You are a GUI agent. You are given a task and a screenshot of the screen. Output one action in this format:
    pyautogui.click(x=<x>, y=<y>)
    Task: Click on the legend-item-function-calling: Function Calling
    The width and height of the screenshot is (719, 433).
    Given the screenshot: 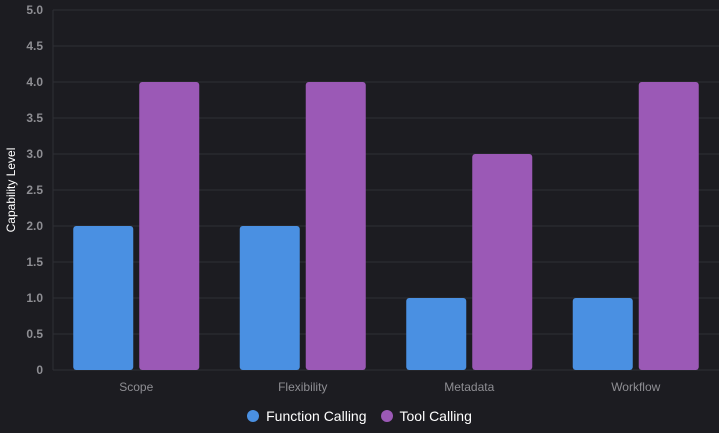 What is the action you would take?
    pyautogui.click(x=307, y=416)
    